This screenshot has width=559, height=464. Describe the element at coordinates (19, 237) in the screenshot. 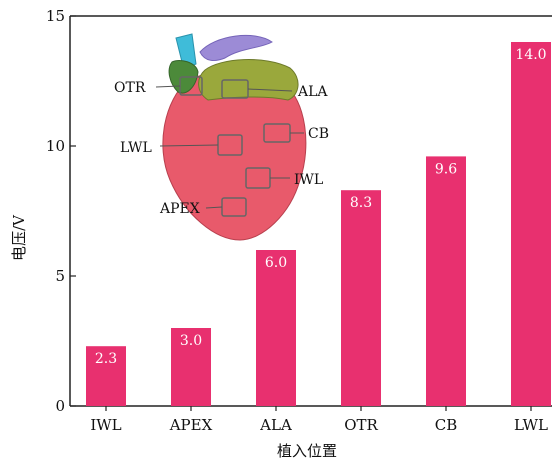

I see `y-axis-title: 电压/V` at that location.